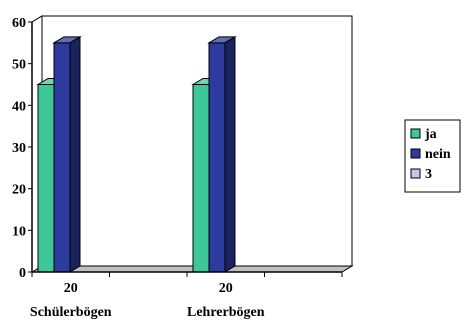 The height and width of the screenshot is (327, 467). I want to click on x-axis: 20 Schülerbögen 20 Lehrerbögen, so click(186, 295).